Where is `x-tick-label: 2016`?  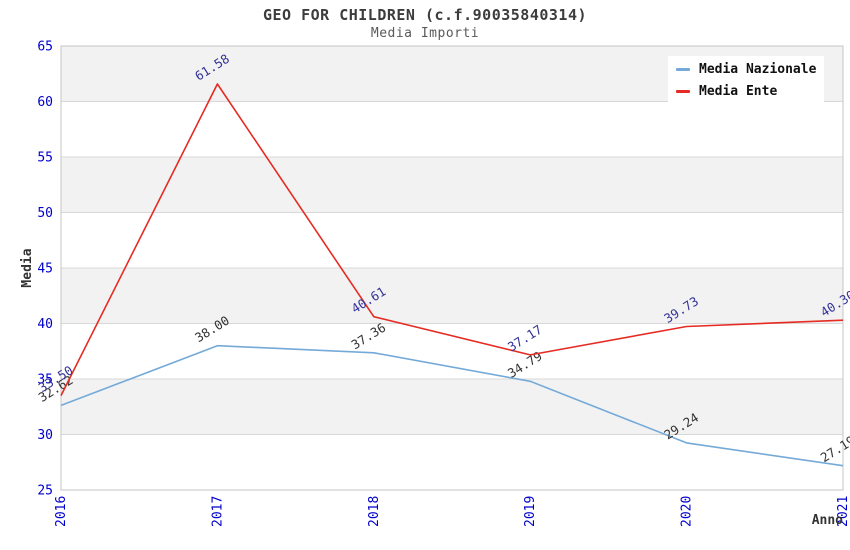
x-tick-label: 2016 is located at coordinates (61, 511).